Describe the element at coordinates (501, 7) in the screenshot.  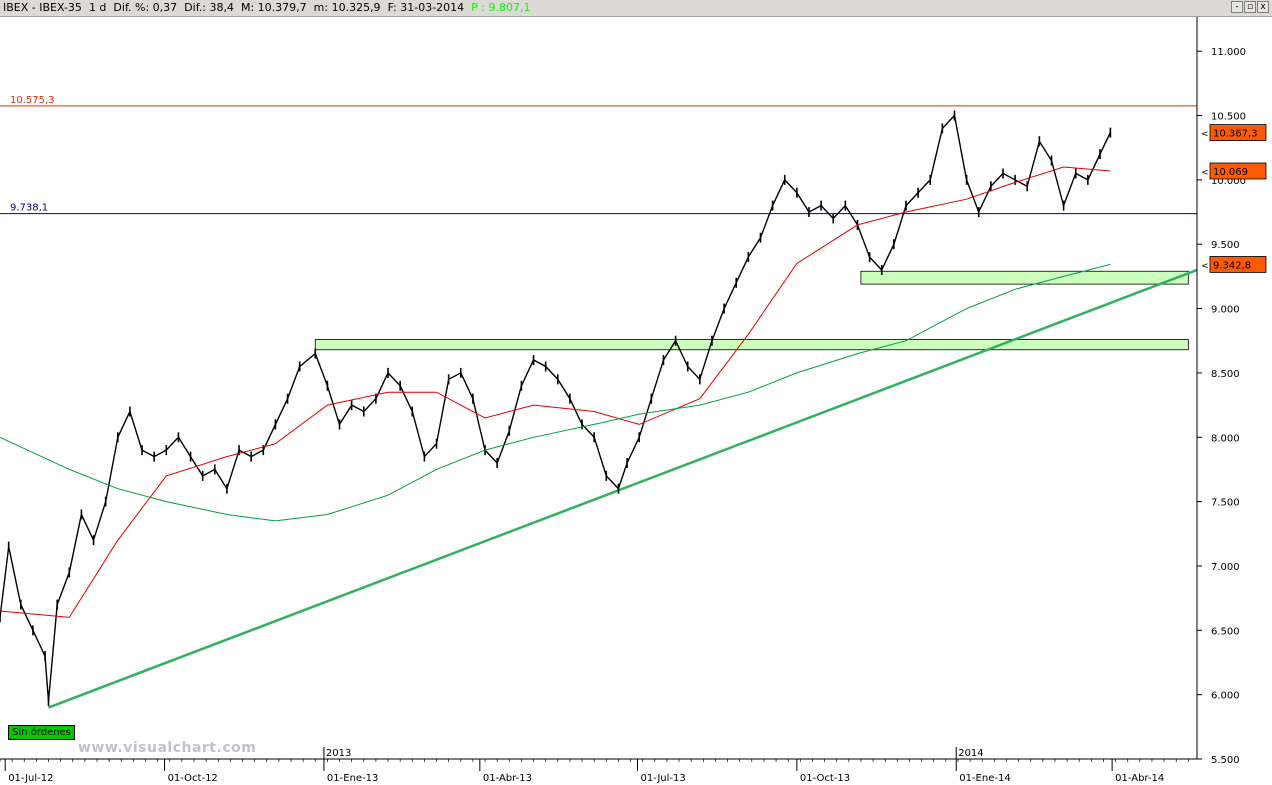
I see `header-p: P : 9.807,1` at that location.